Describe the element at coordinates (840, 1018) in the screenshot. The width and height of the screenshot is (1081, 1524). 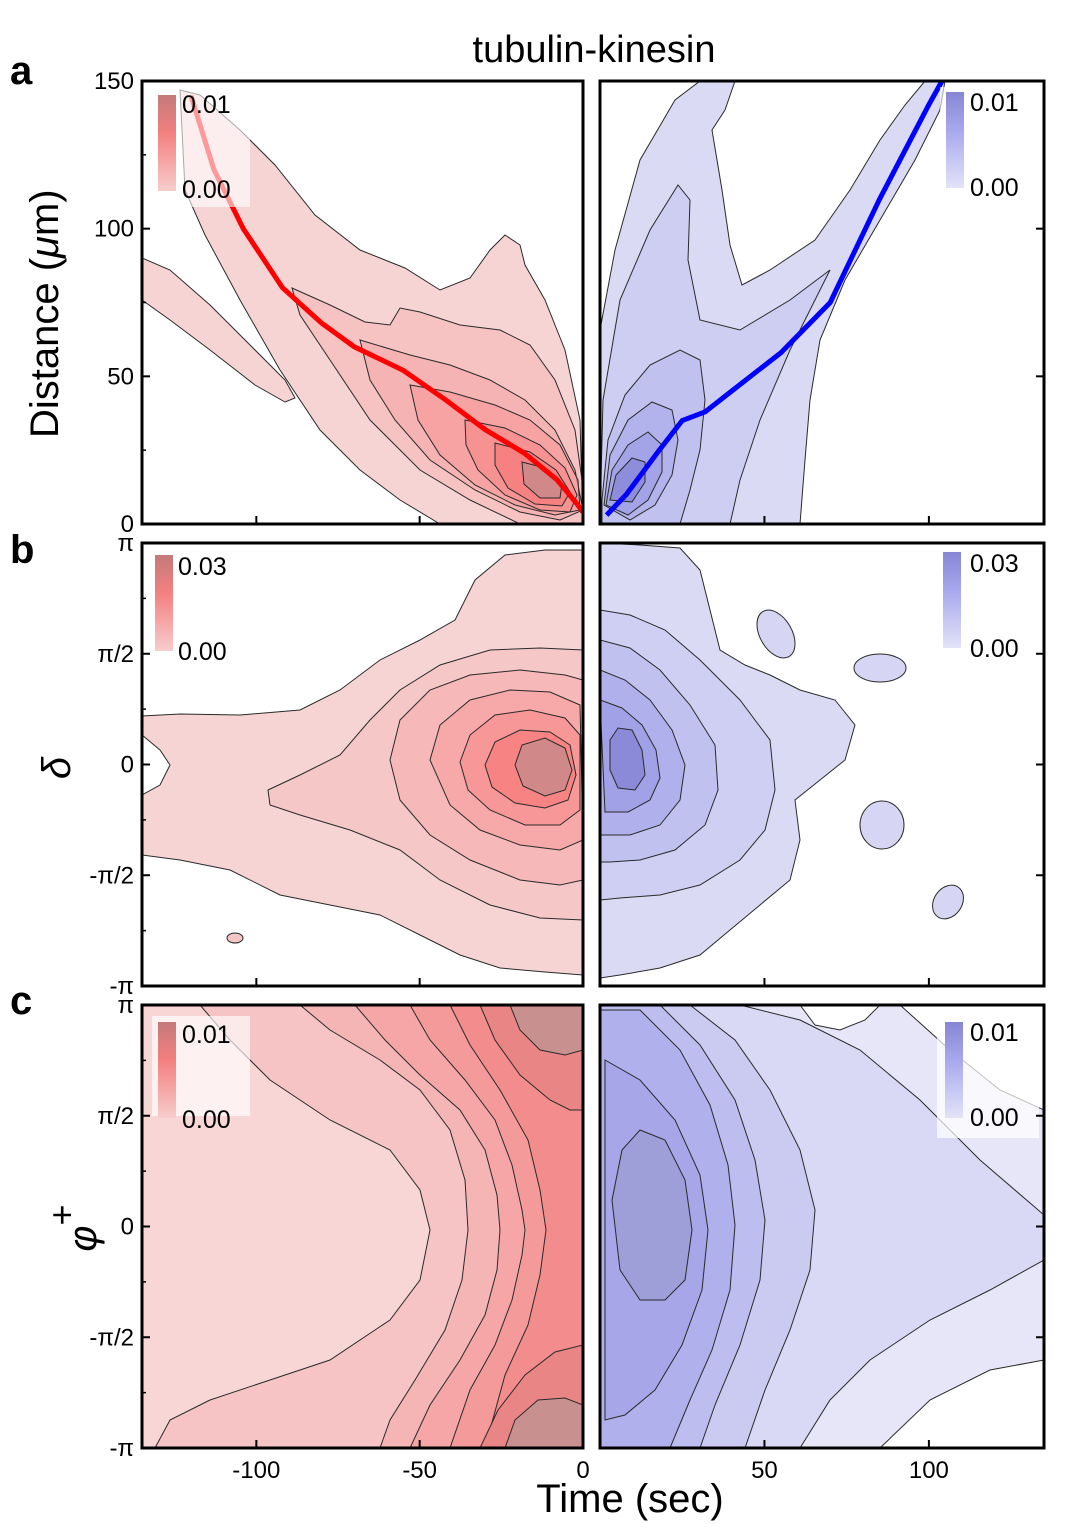
I see `panel-c-right-contour-white-top` at that location.